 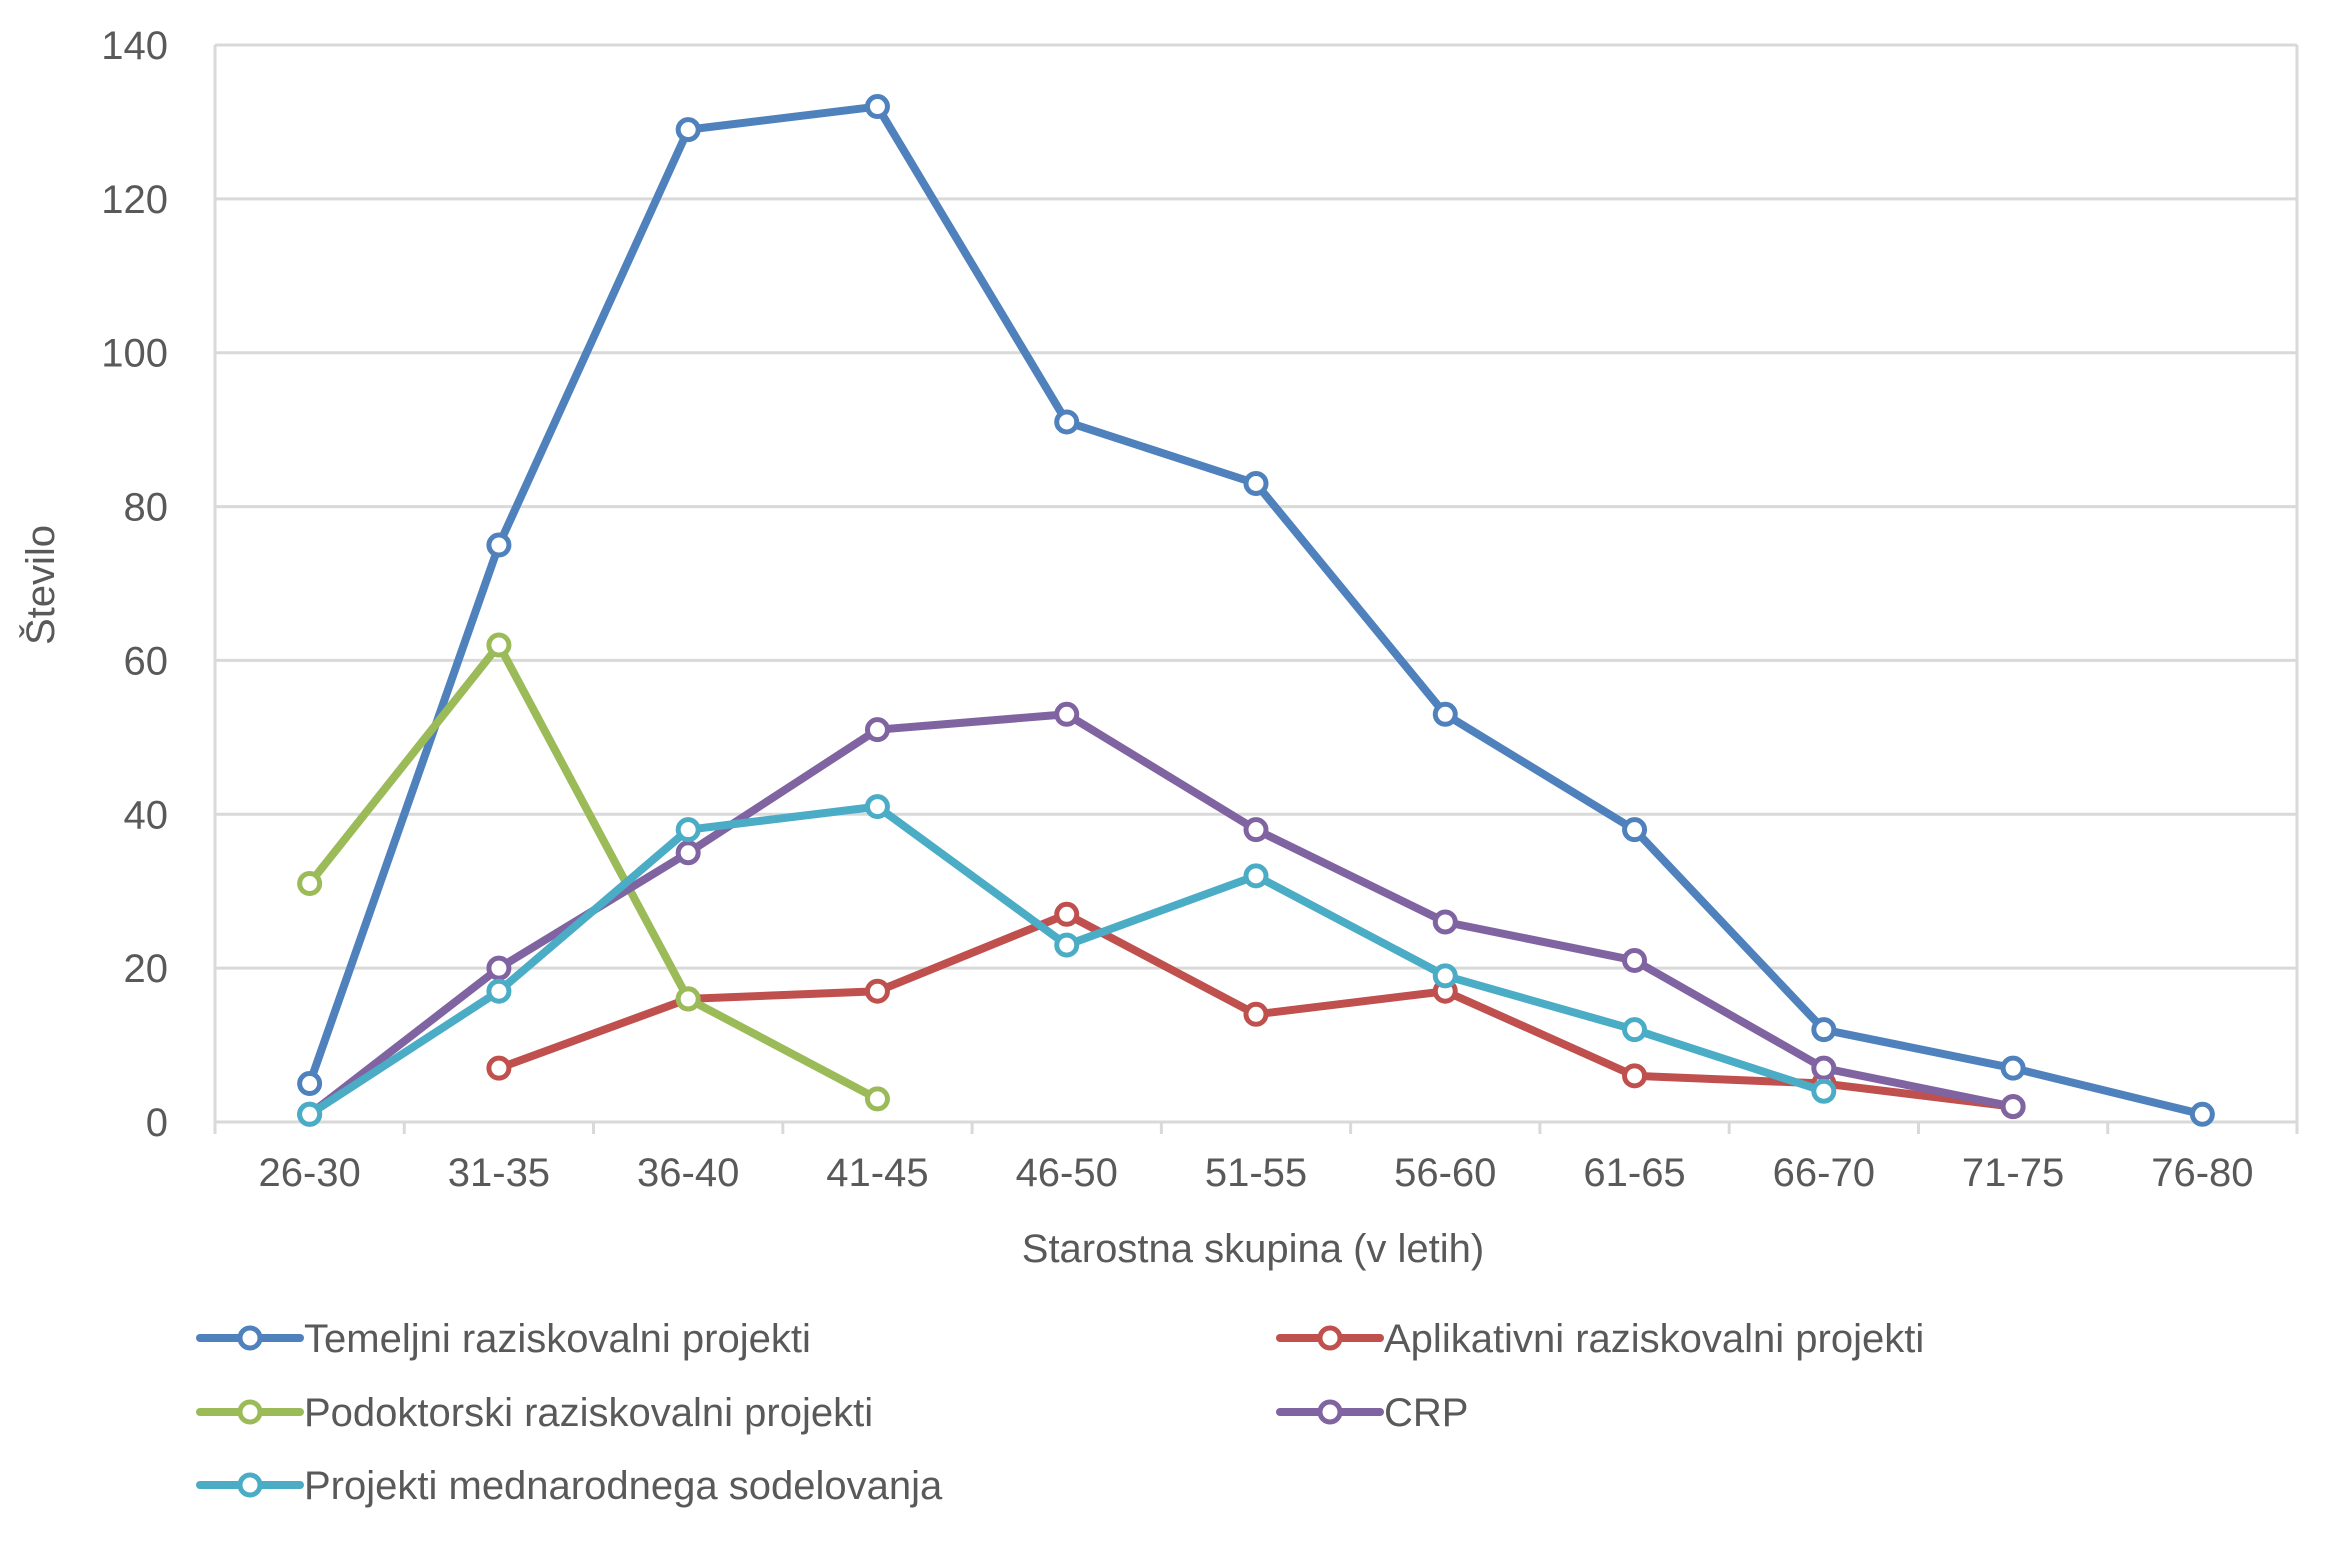 What do you see at coordinates (309, 1173) in the screenshot?
I see `x-tick-label: 26-30` at bounding box center [309, 1173].